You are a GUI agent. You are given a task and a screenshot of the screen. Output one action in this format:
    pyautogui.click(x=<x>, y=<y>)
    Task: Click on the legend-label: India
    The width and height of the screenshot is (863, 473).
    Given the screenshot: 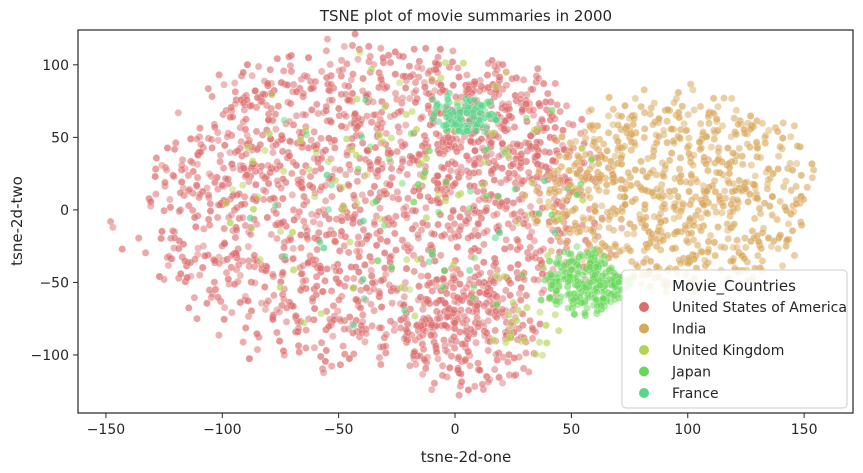 What is the action you would take?
    pyautogui.click(x=689, y=330)
    